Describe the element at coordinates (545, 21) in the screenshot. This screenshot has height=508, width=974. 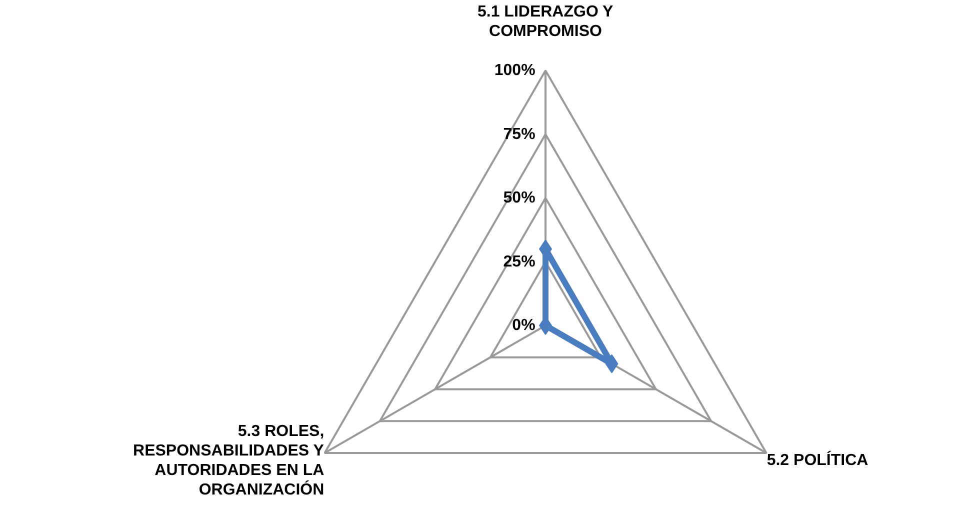
I see `spoke-label: 5.1 LIDERAZGO Y COMPROMISO` at that location.